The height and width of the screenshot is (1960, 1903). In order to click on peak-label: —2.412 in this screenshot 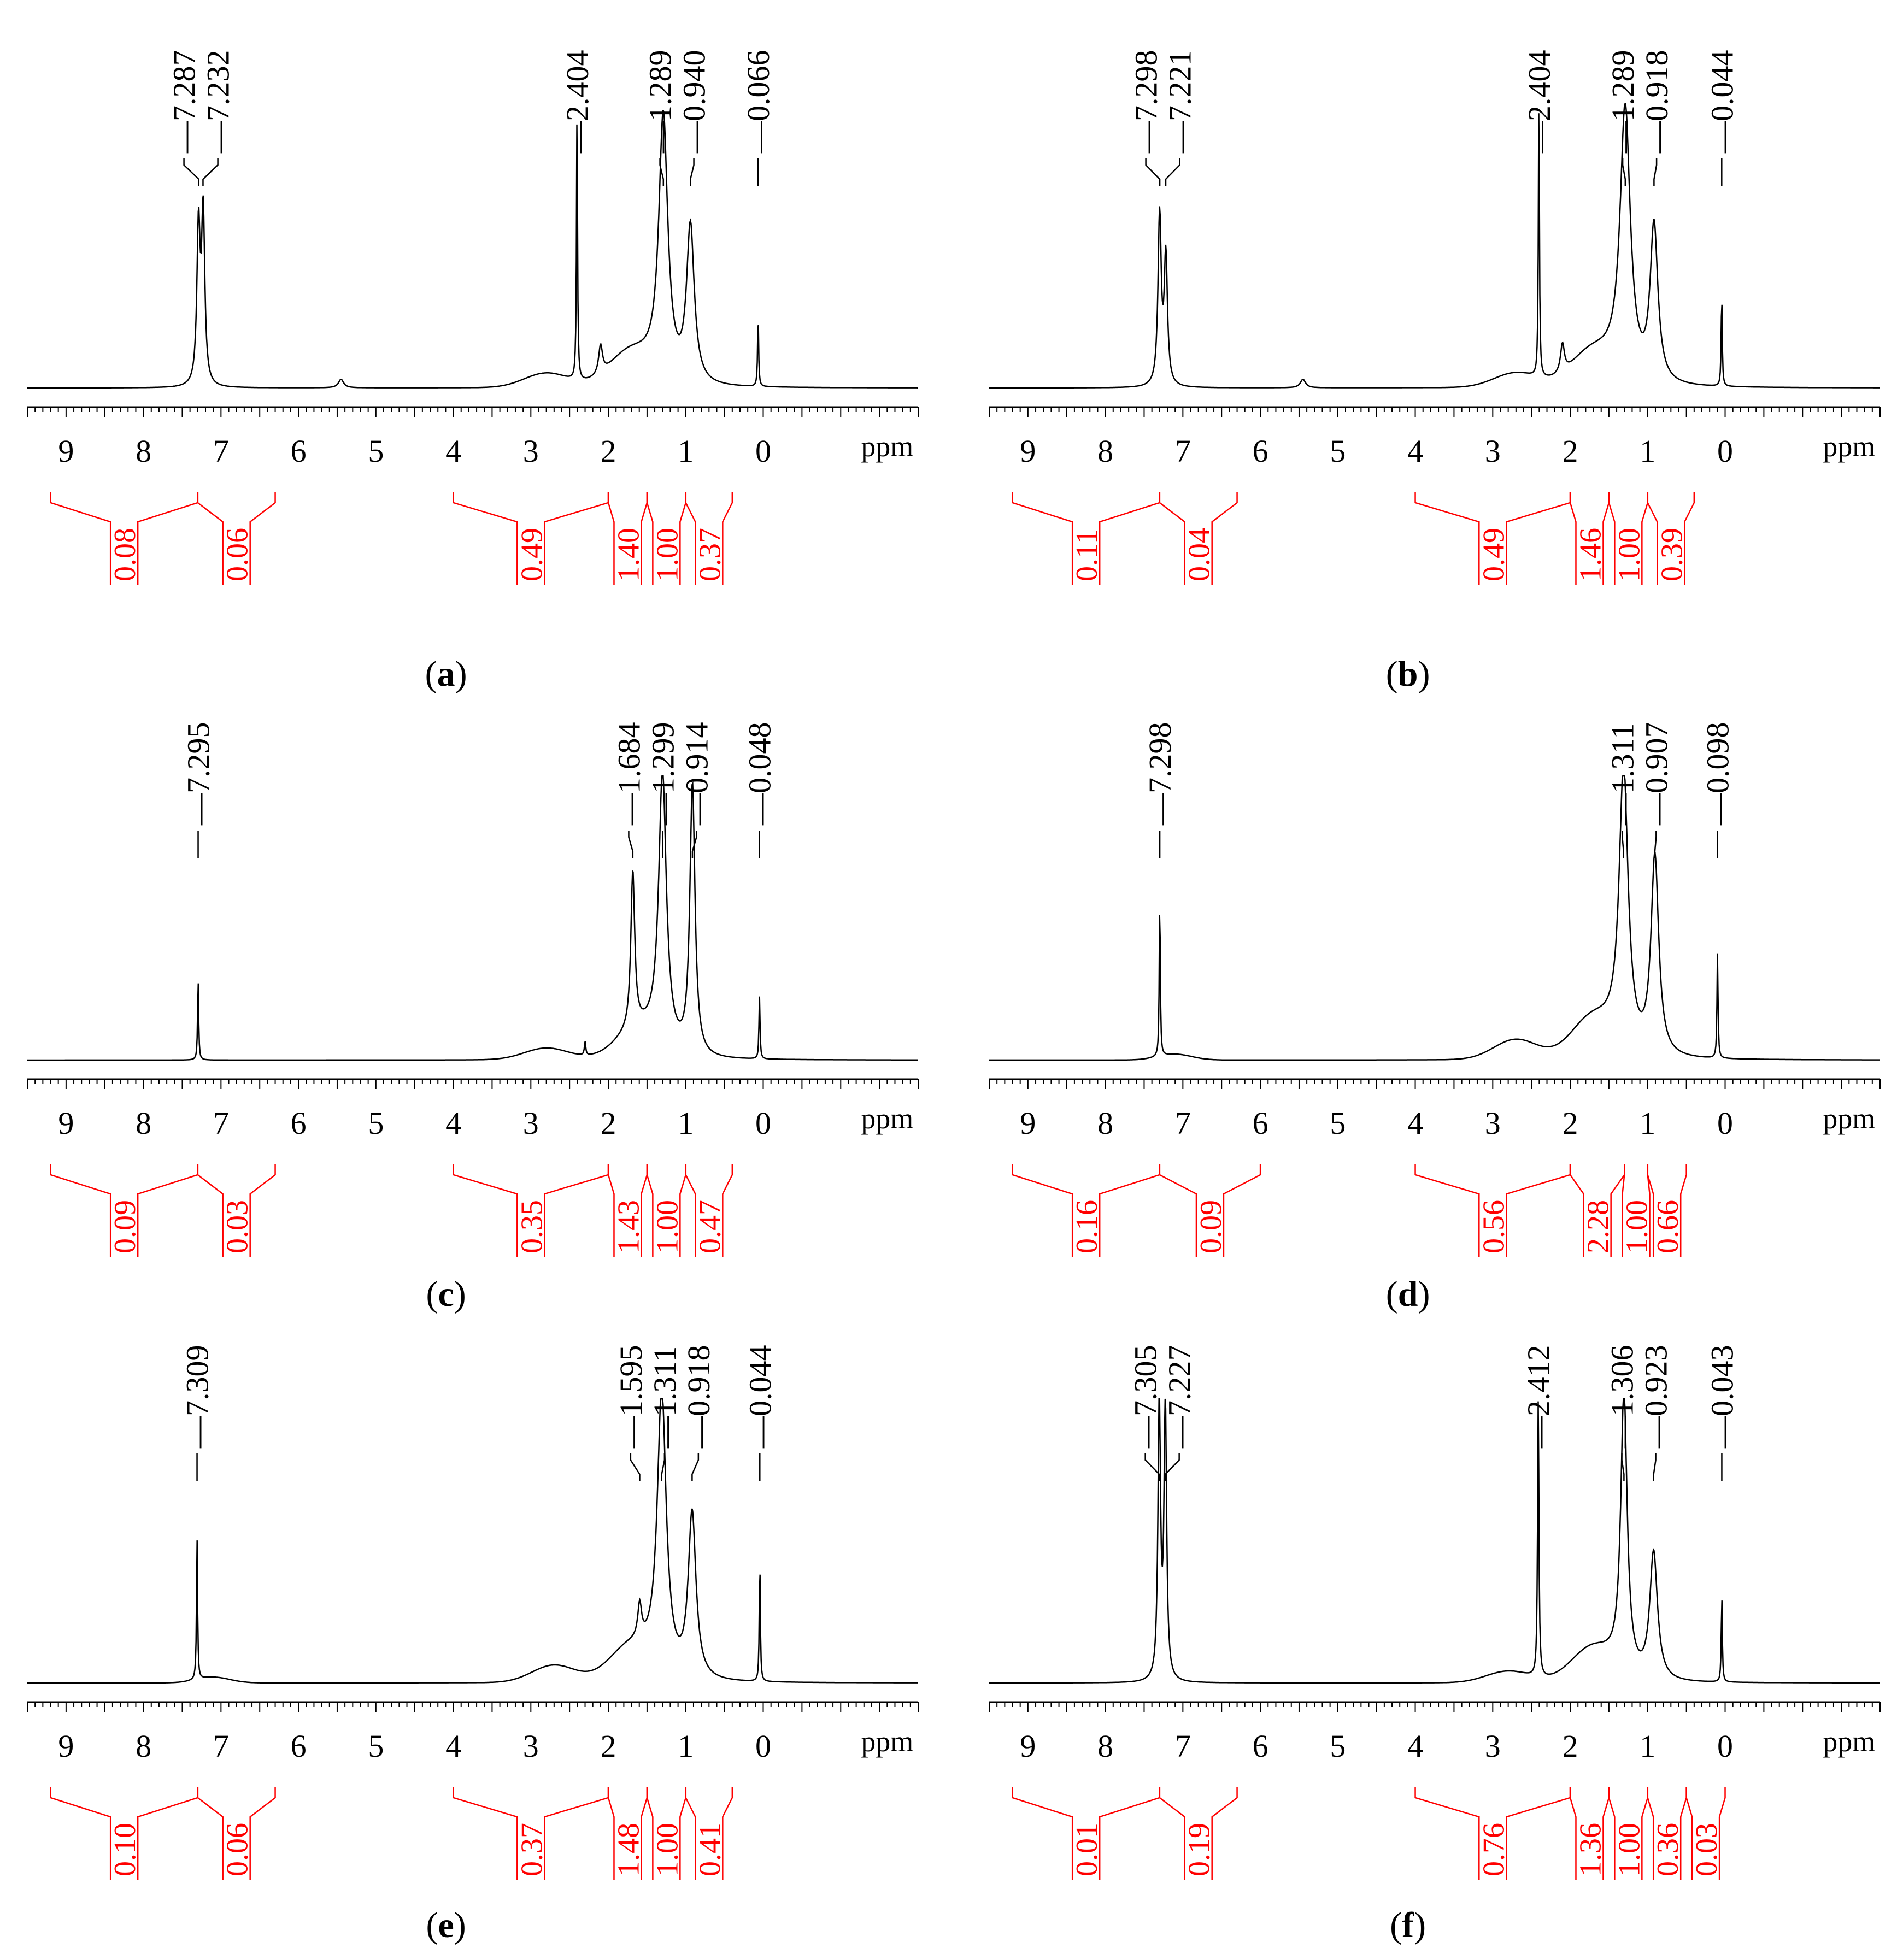, I will do `click(1539, 1397)`.